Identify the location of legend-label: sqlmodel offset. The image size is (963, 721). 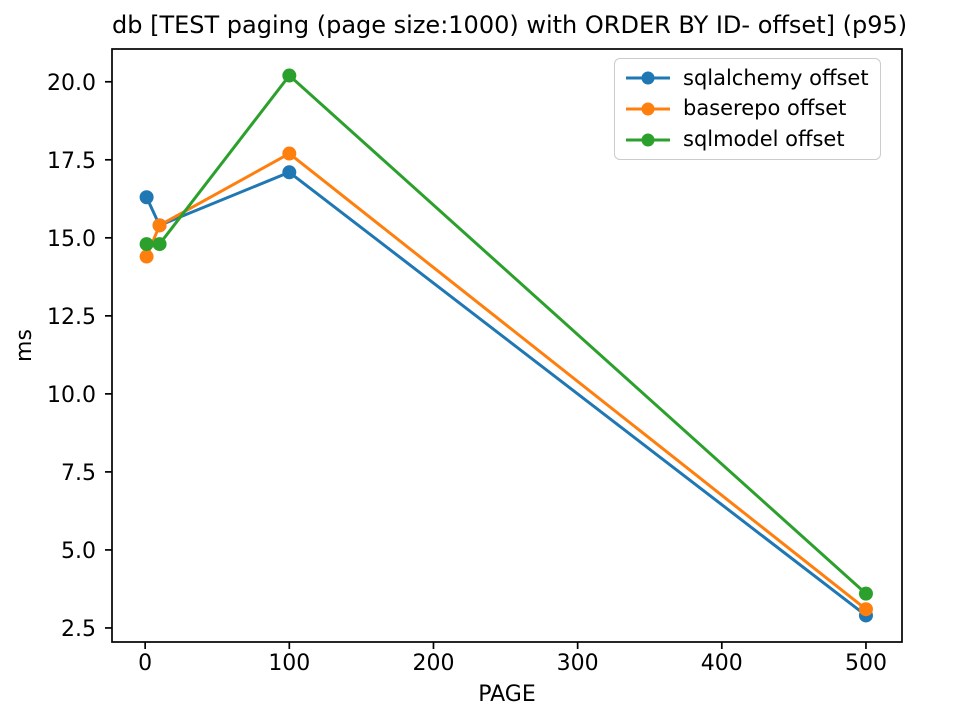
(764, 139).